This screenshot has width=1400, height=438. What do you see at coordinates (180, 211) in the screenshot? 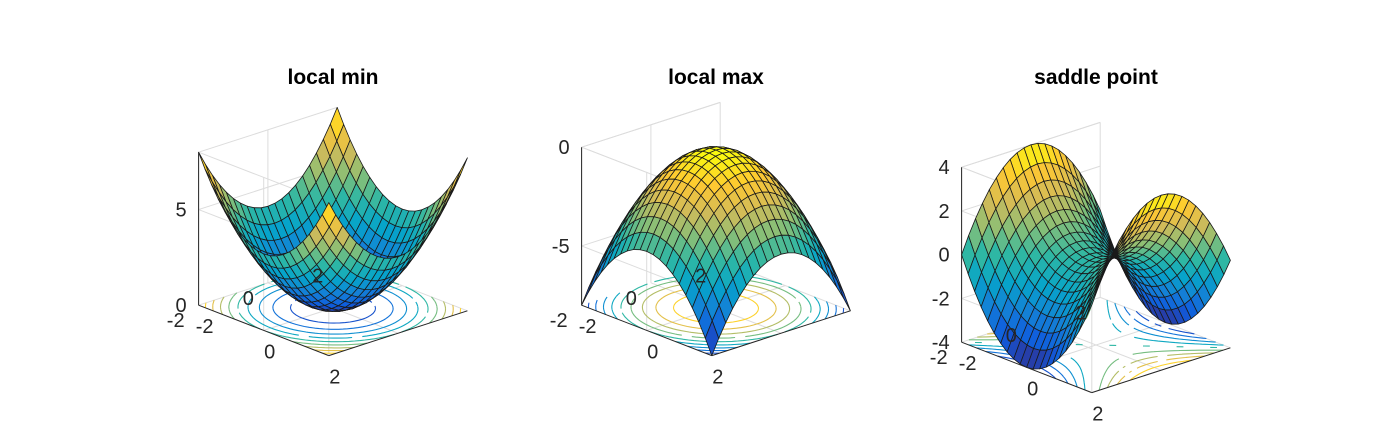
I see `z-tick-label: 5` at bounding box center [180, 211].